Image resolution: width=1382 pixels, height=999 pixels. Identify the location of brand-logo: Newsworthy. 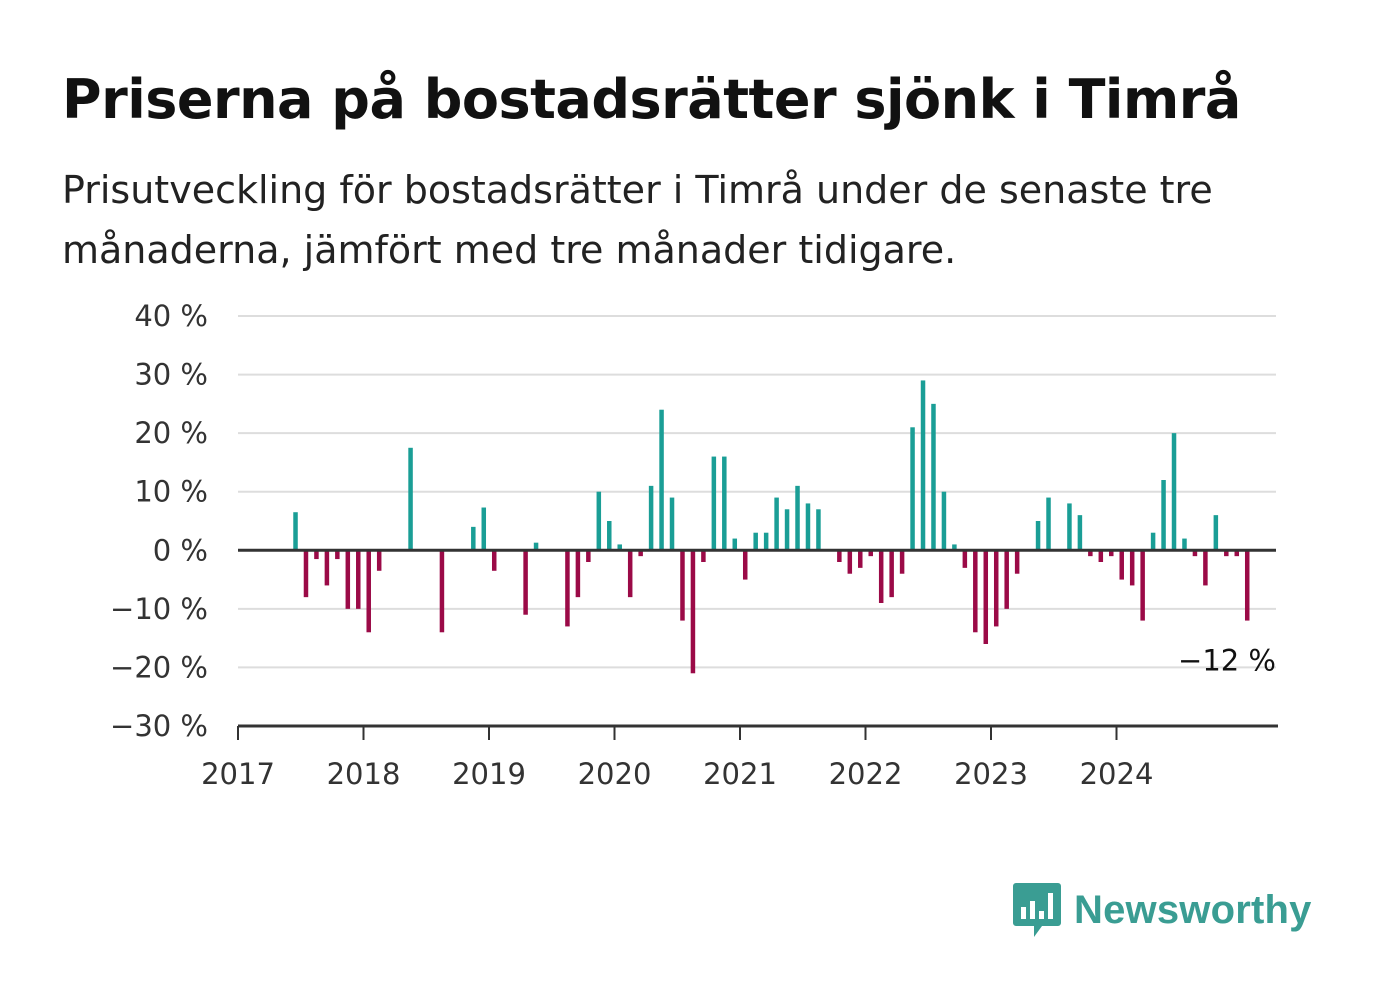
(1162, 910).